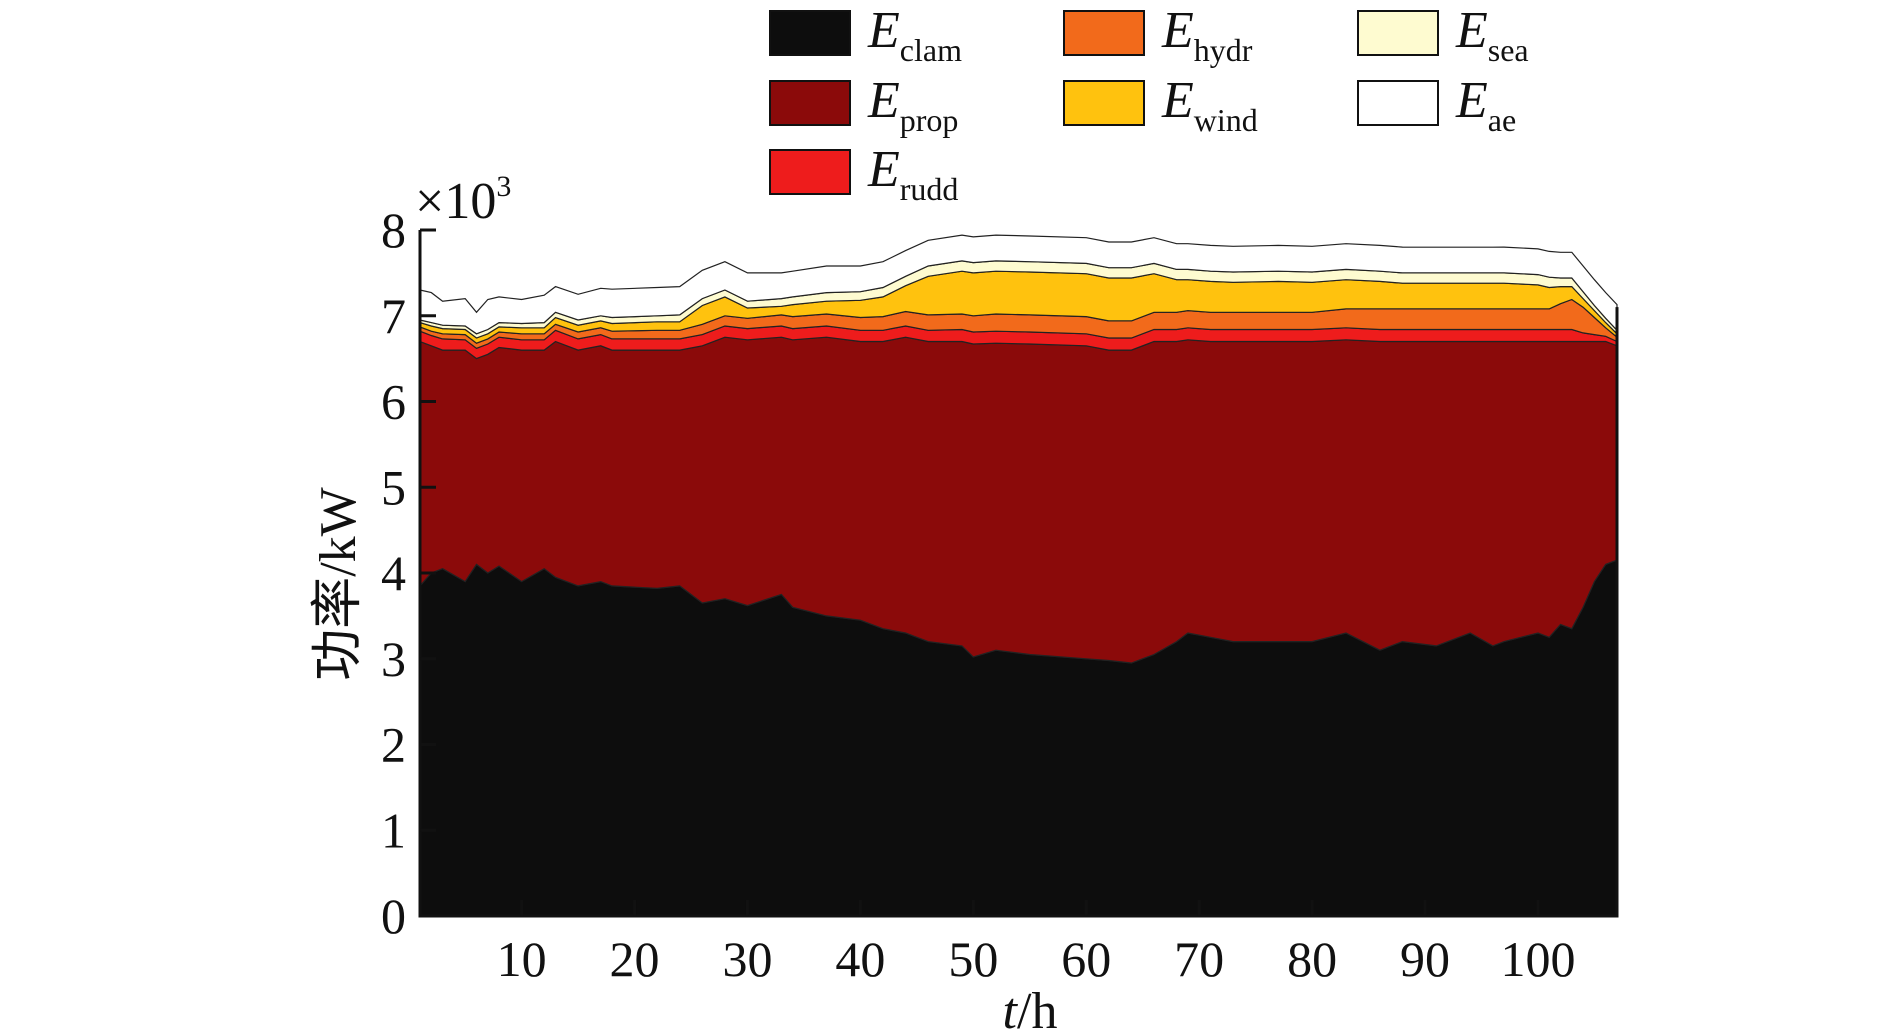 Image resolution: width=1889 pixels, height=1033 pixels. I want to click on legend-item-clam: Eclam, so click(865, 35).